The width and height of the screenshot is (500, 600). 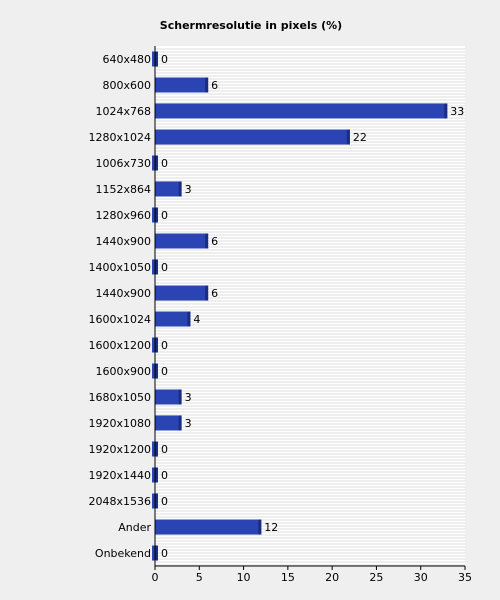 I want to click on category-label: 1920x1200, so click(x=120, y=449).